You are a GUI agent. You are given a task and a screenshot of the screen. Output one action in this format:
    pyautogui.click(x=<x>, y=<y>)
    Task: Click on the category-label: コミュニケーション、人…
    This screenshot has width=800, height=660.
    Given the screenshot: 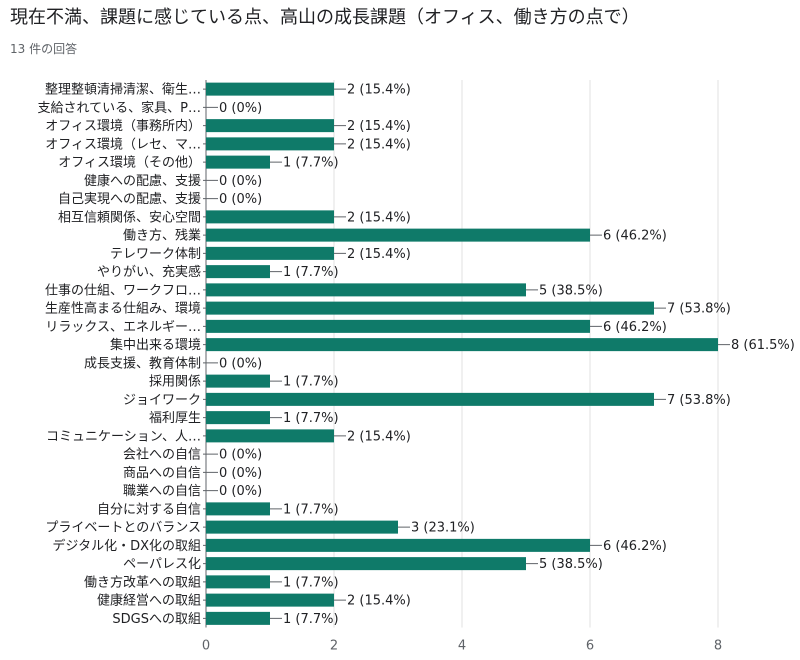 What is the action you would take?
    pyautogui.click(x=123, y=436)
    